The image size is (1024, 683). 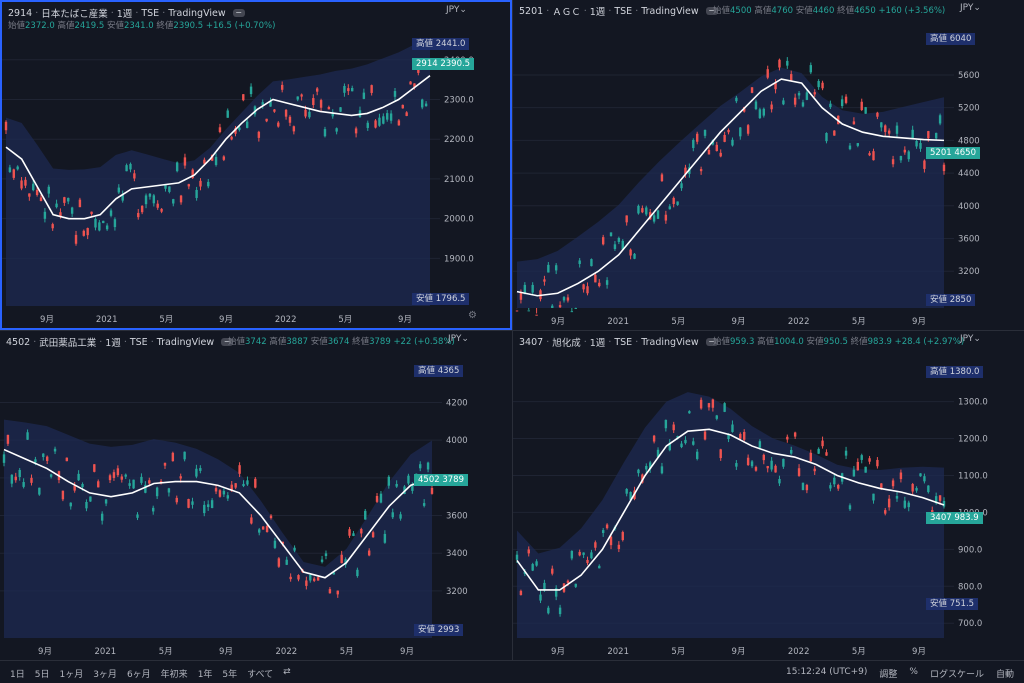 I want to click on range-button-0: 1日, so click(x=17, y=675).